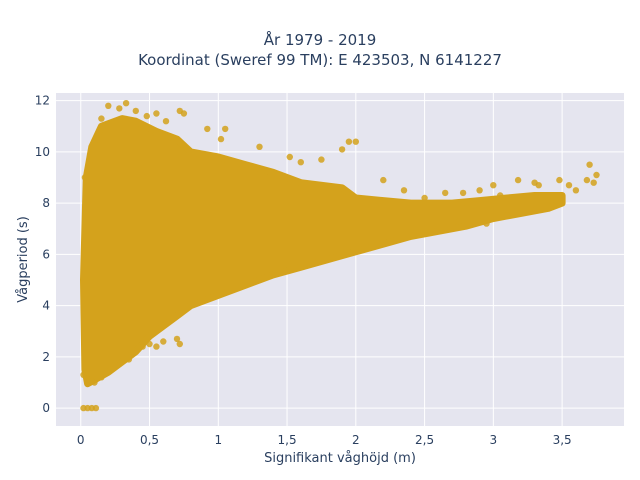 This screenshot has height=480, width=640. I want to click on y-tick-label: 10, so click(42, 152).